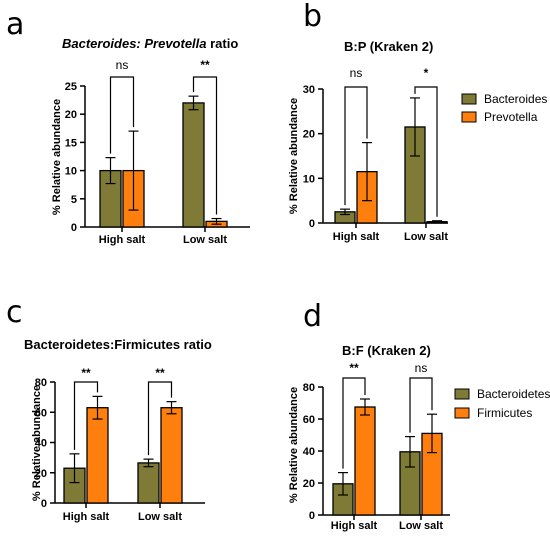 Image resolution: width=550 pixels, height=538 pixels. Describe the element at coordinates (312, 17) in the screenshot. I see `panel-letter: b` at that location.